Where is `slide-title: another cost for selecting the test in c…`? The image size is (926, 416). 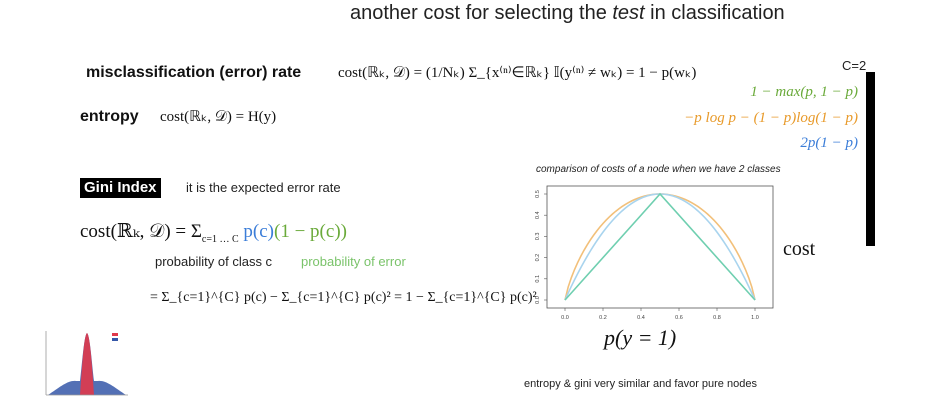 slide-title: another cost for selecting the test in c… is located at coordinates (567, 13).